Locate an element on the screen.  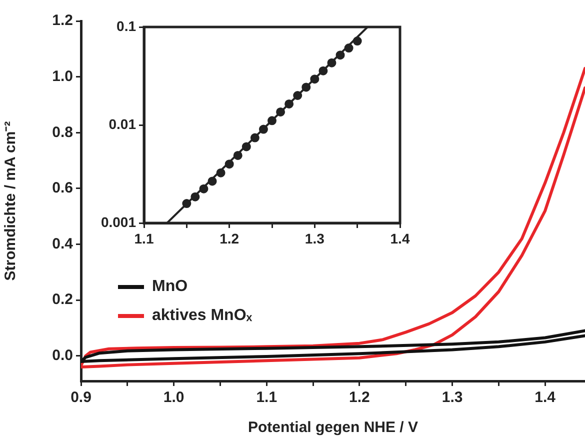
legend-label: MnO is located at coordinates (170, 287).